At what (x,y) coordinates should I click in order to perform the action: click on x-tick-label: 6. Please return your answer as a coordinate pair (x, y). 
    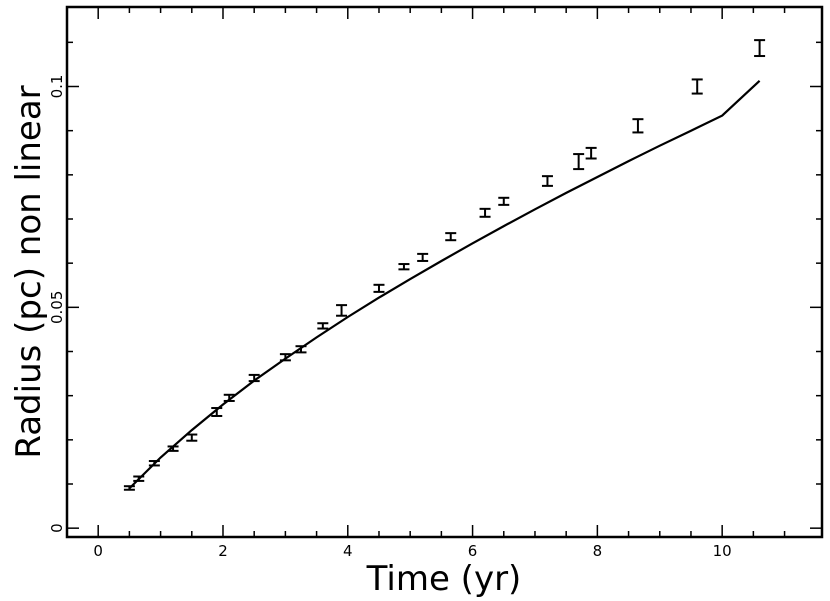
    Looking at the image, I should click on (473, 551).